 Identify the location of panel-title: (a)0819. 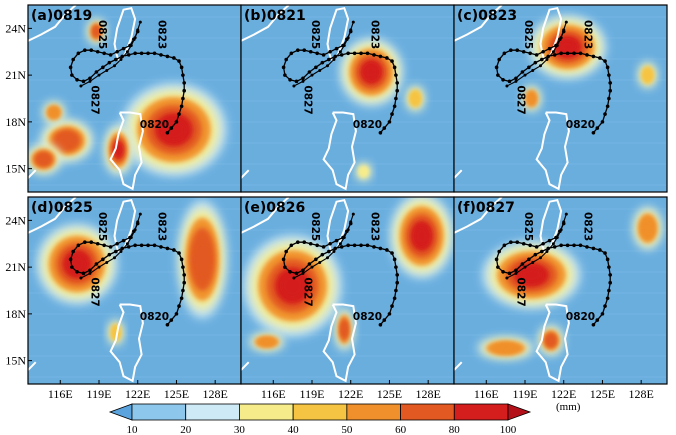
(61, 16).